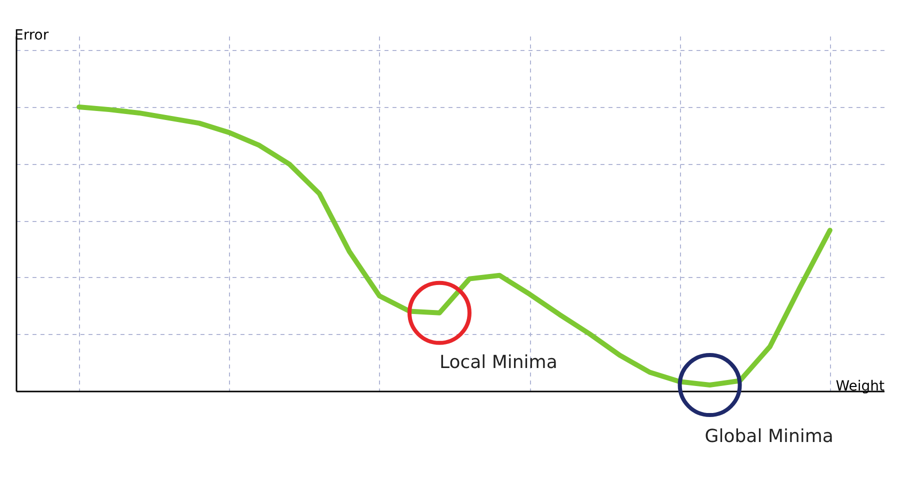 The height and width of the screenshot is (492, 898). What do you see at coordinates (861, 386) in the screenshot?
I see `x-axis-title: Weight` at bounding box center [861, 386].